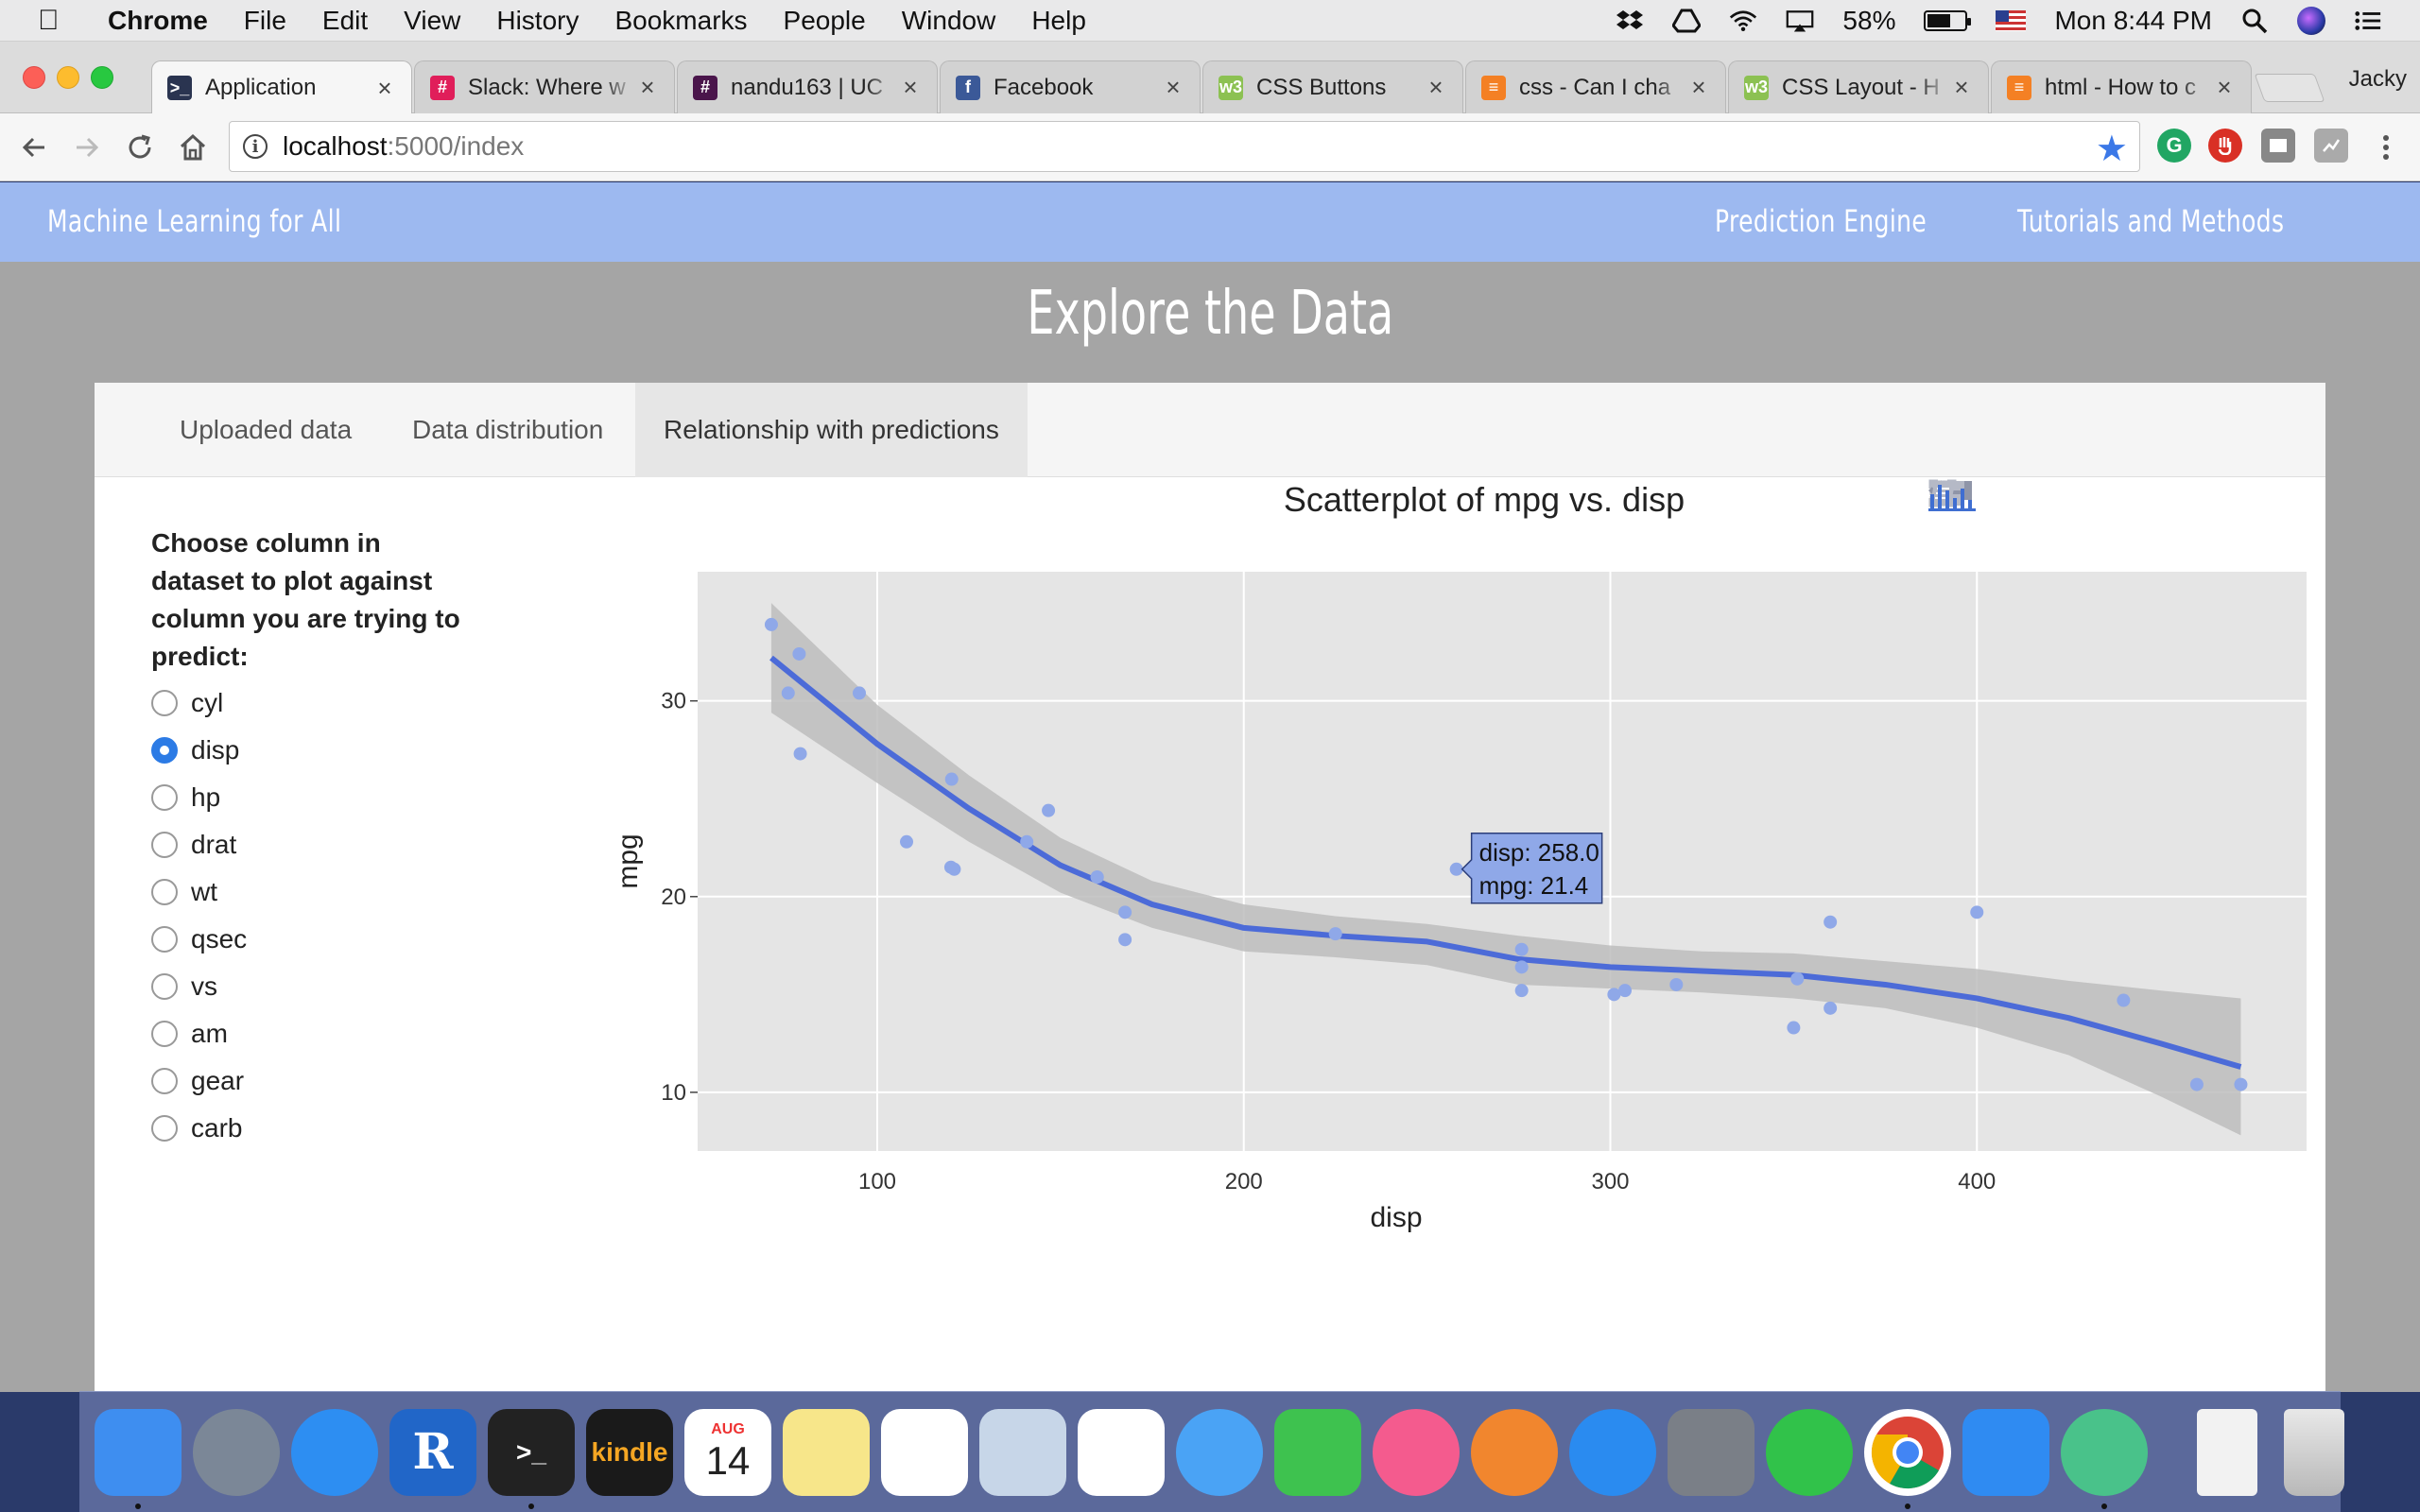 The width and height of the screenshot is (2420, 1512). I want to click on dock-notes-icon, so click(826, 1452).